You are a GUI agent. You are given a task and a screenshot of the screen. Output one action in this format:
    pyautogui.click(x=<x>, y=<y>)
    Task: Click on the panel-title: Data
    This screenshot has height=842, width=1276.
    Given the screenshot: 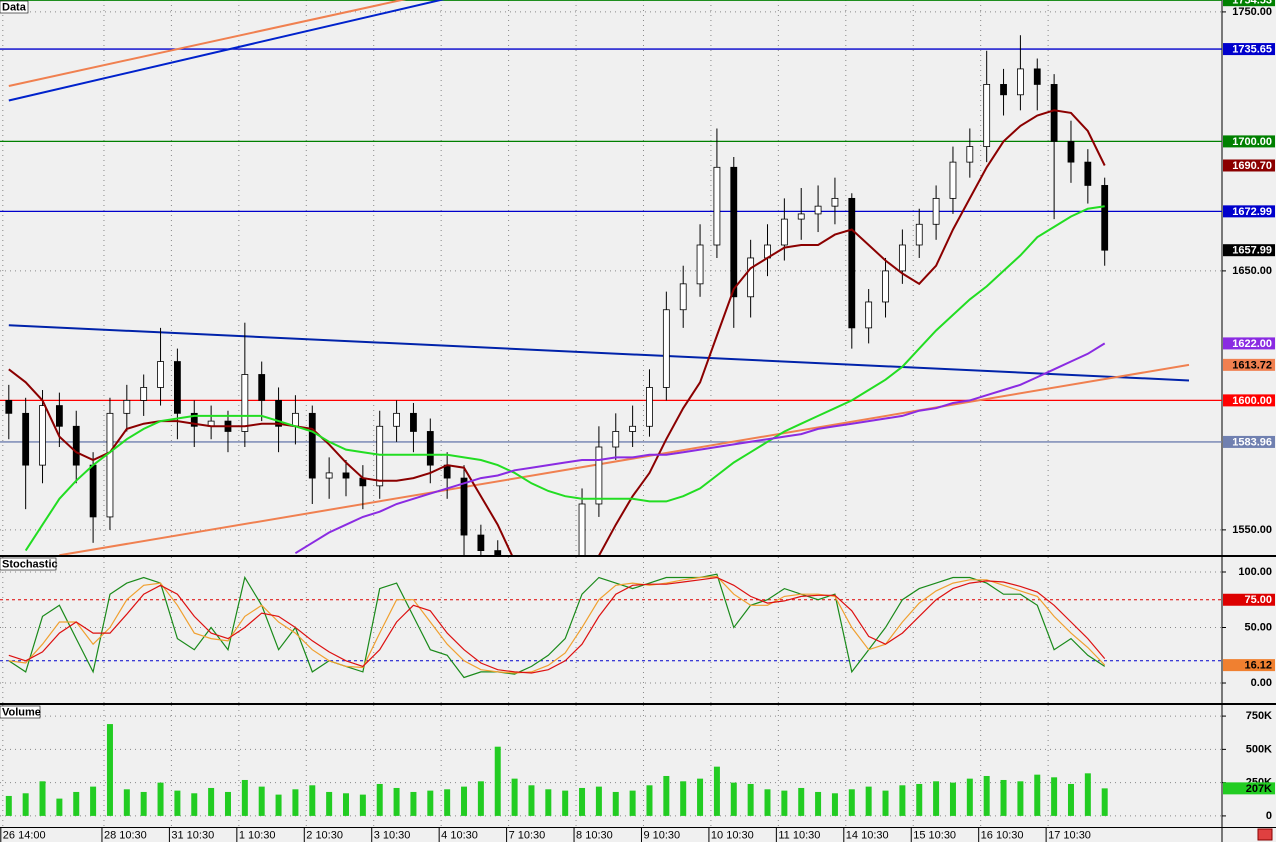 What is the action you would take?
    pyautogui.click(x=14, y=7)
    